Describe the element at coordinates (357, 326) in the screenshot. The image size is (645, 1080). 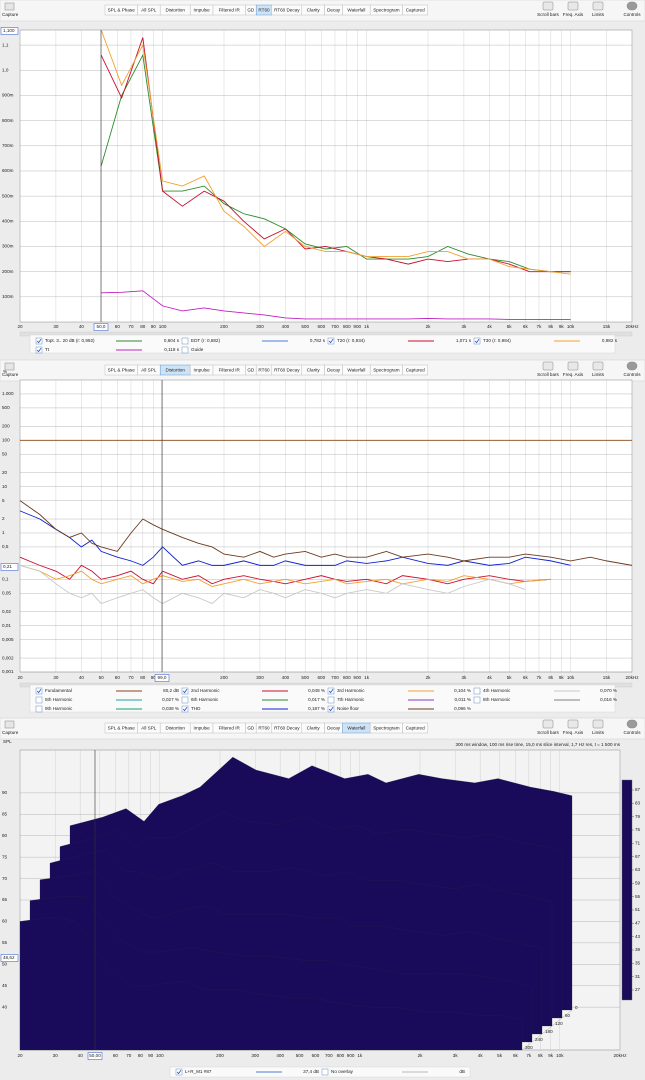
I see `x-tick-label: 900` at that location.